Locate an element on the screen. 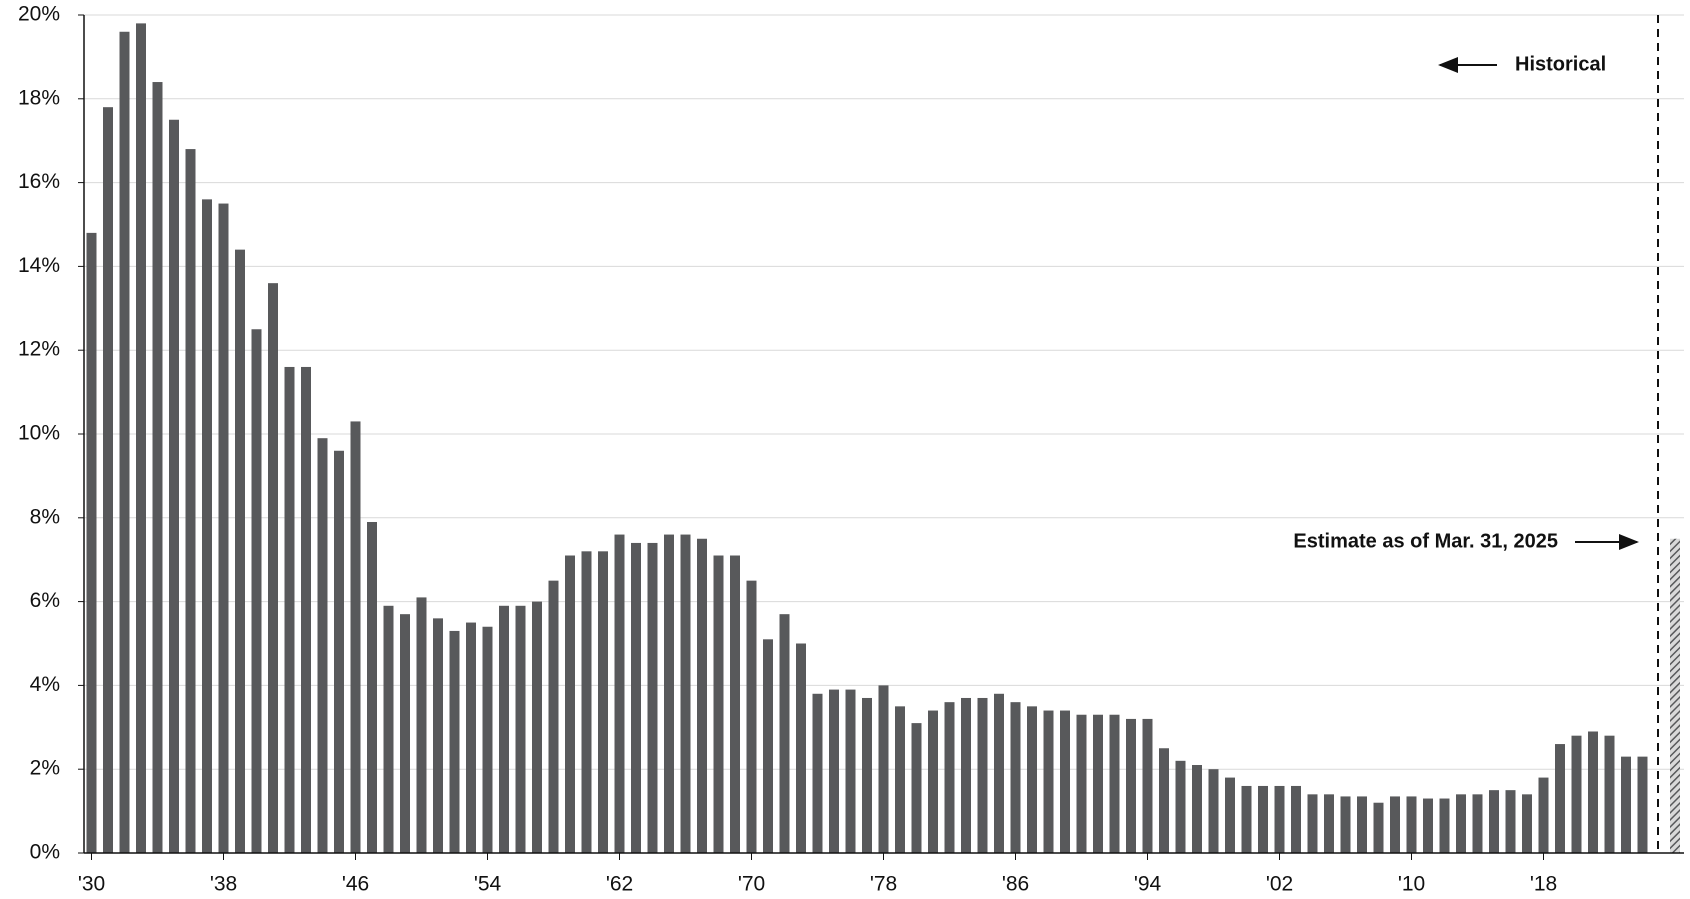  historical-label: Historical is located at coordinates (1560, 64).